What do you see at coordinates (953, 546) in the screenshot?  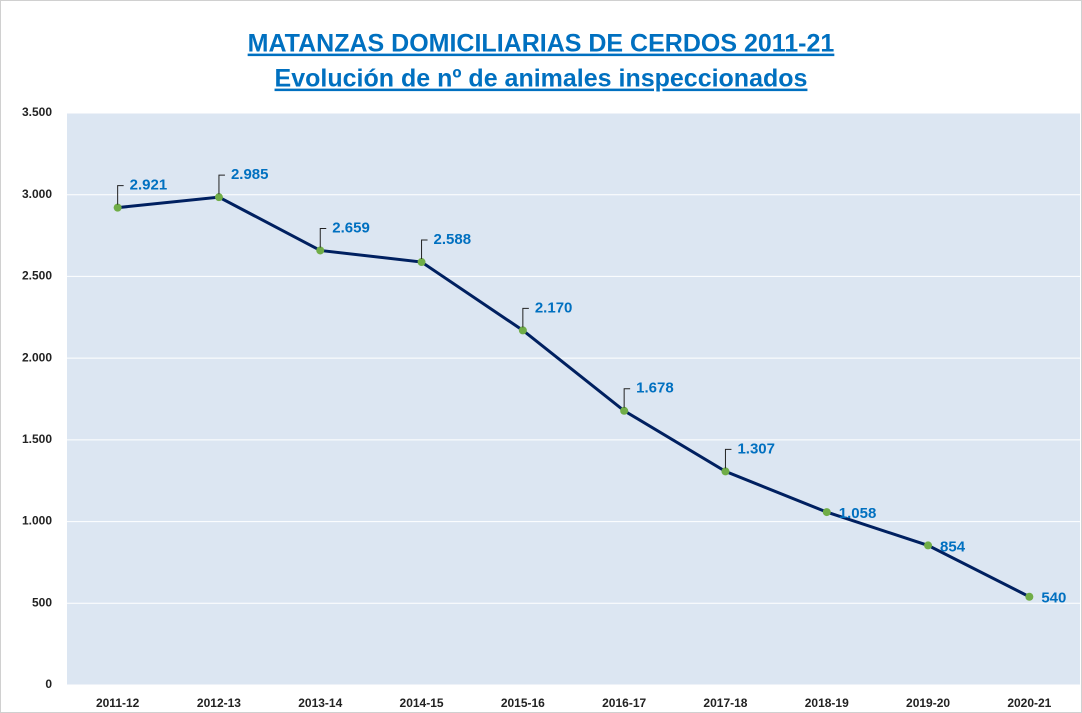 I see `value-label: 854` at bounding box center [953, 546].